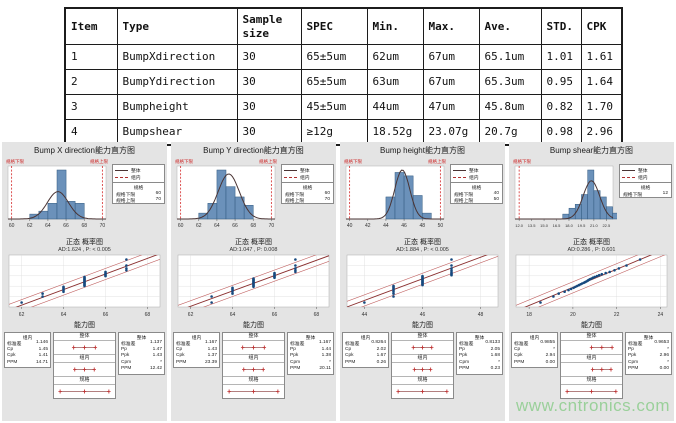 The height and width of the screenshot is (423, 676). I want to click on anderson-darling-stat: AD:1.047 , P: 0.008, so click(253, 250).